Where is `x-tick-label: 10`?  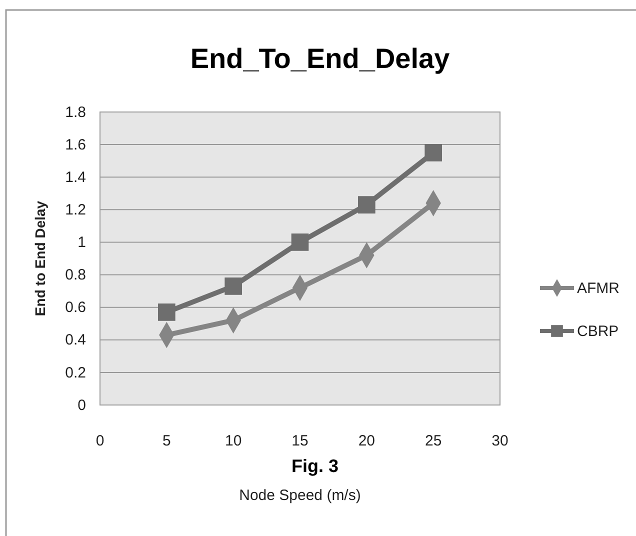 x-tick-label: 10 is located at coordinates (233, 441).